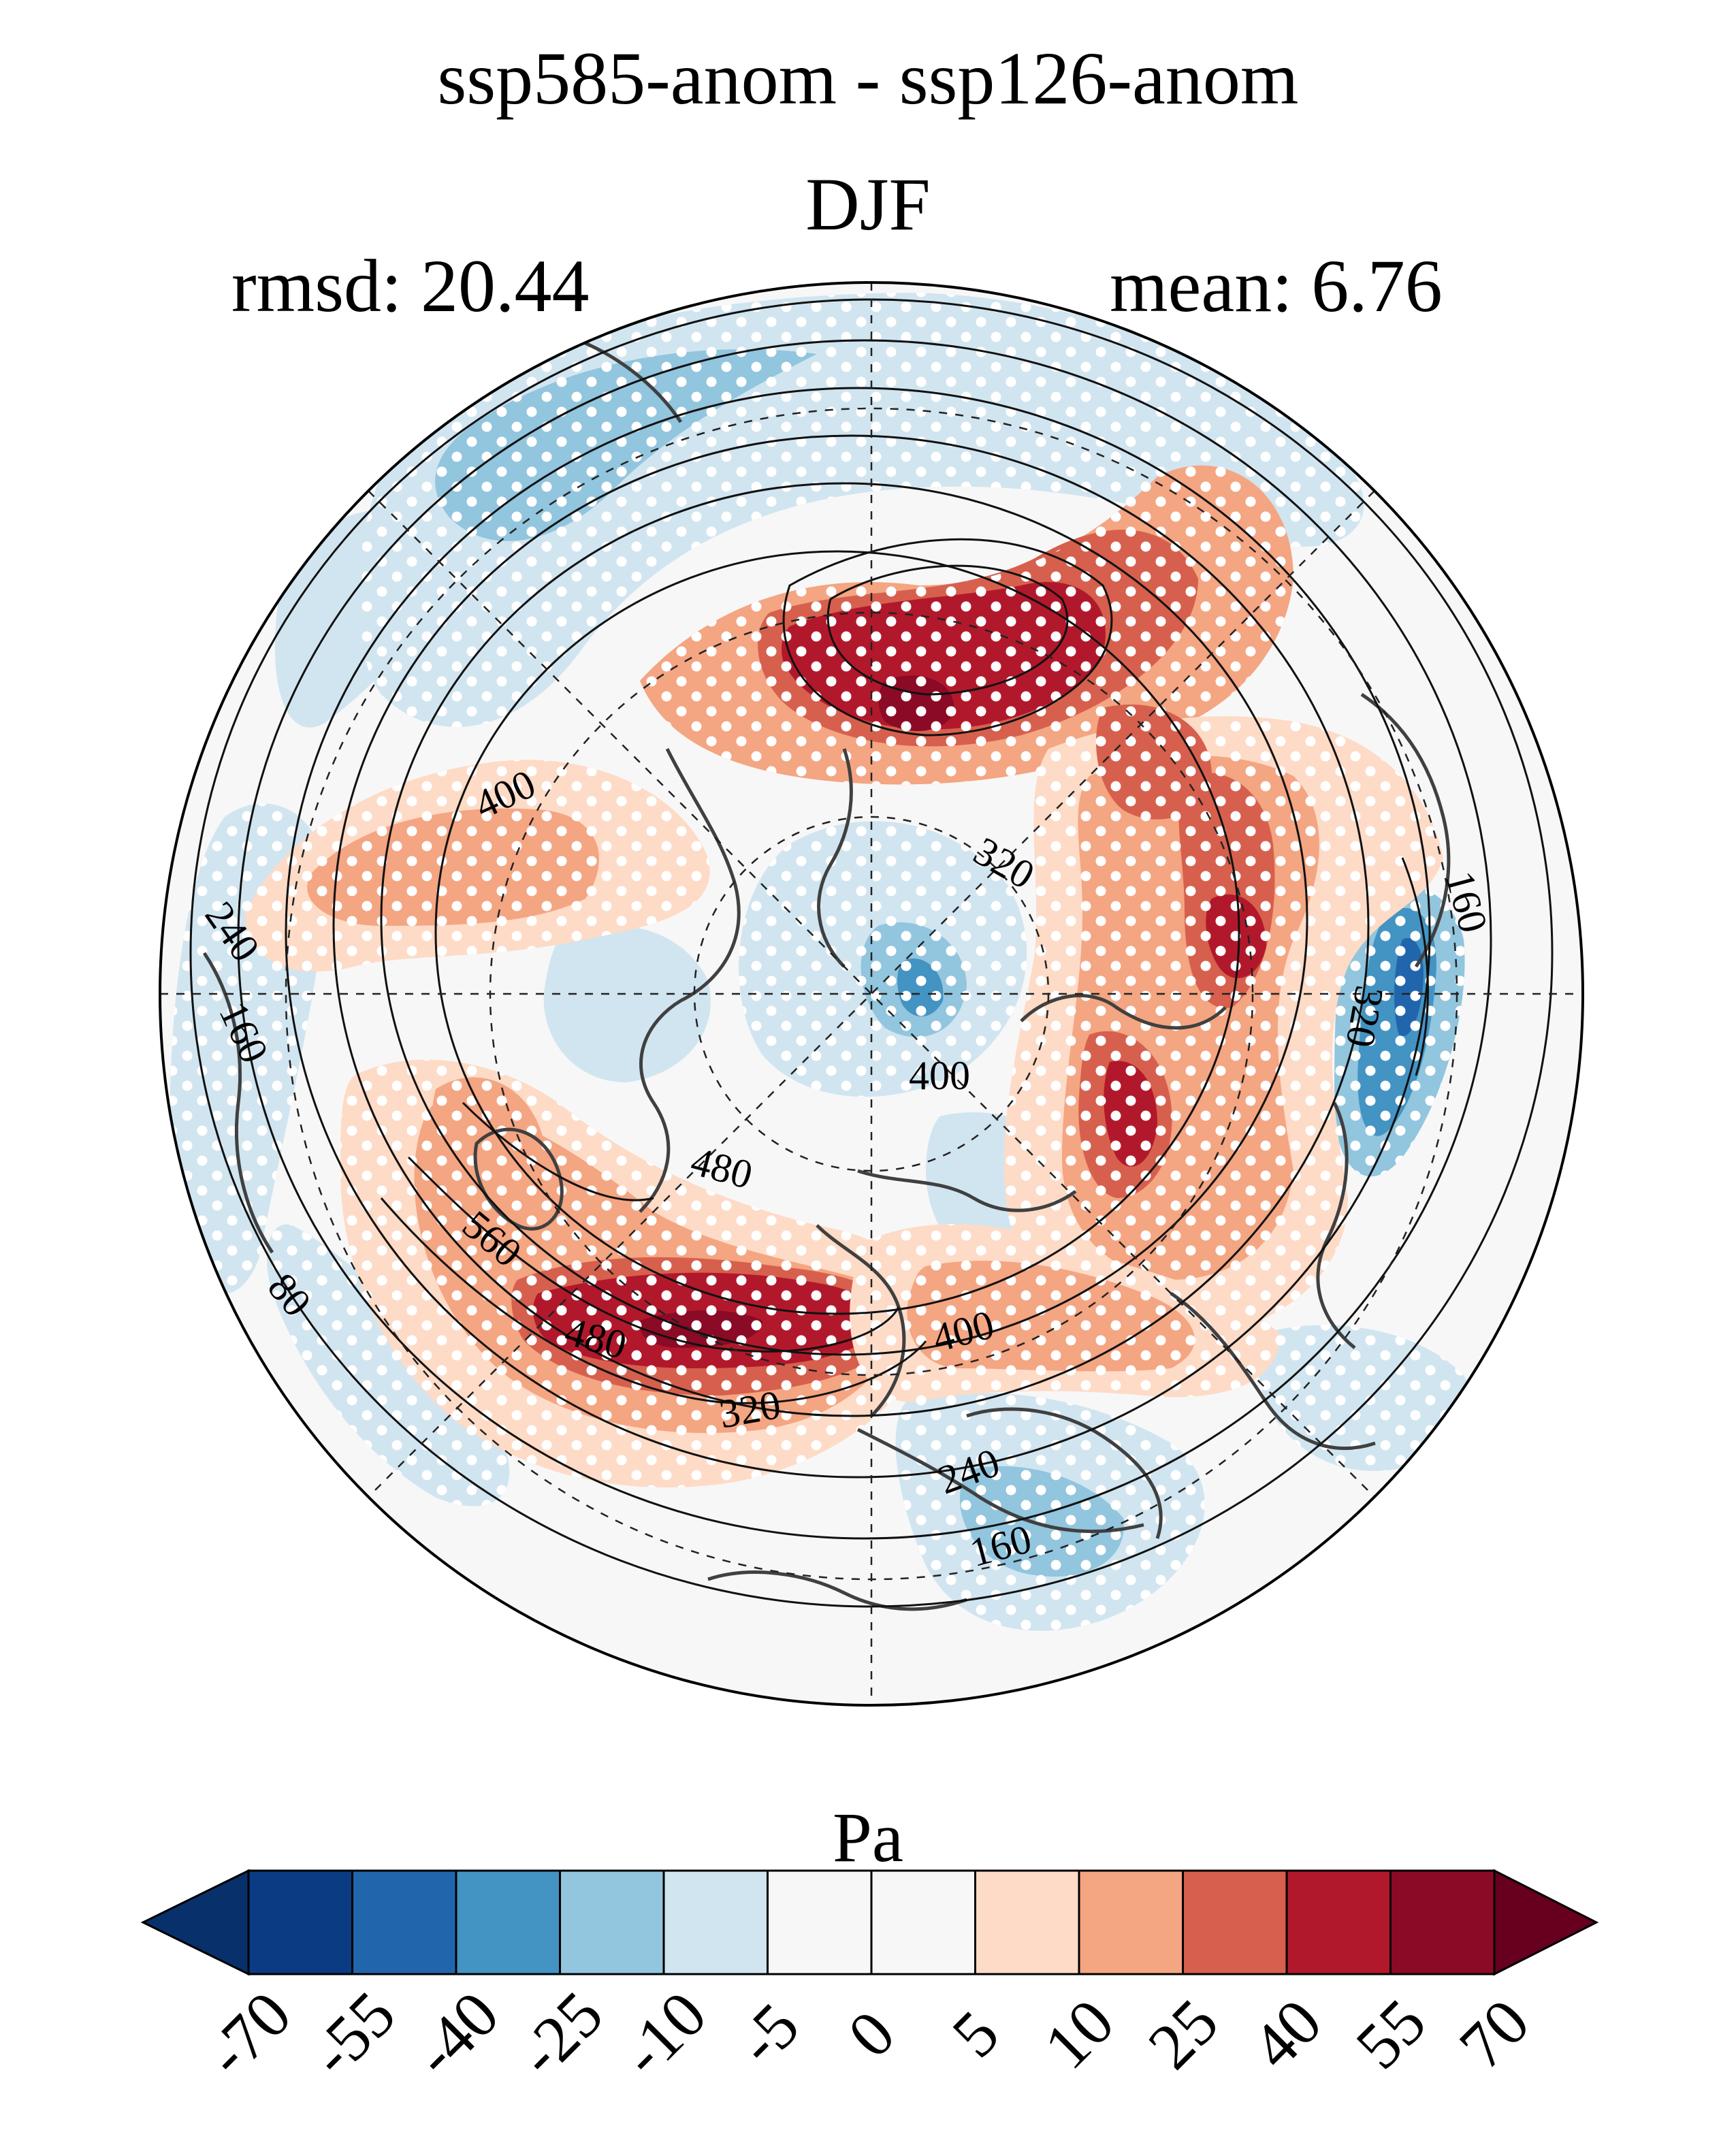  What do you see at coordinates (560, 2034) in the screenshot?
I see `colorbar-tick-label: -25` at bounding box center [560, 2034].